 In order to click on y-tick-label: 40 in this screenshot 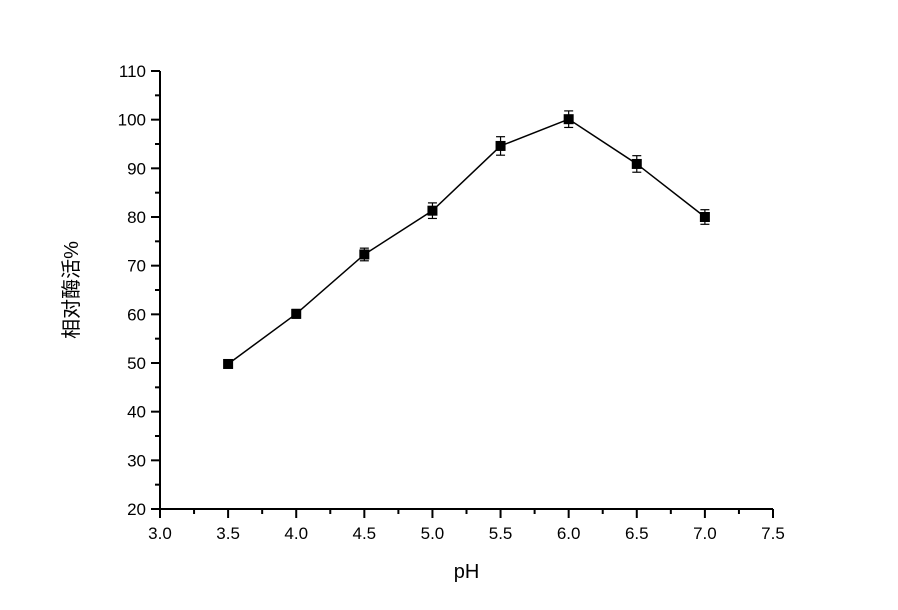, I will do `click(136, 412)`.